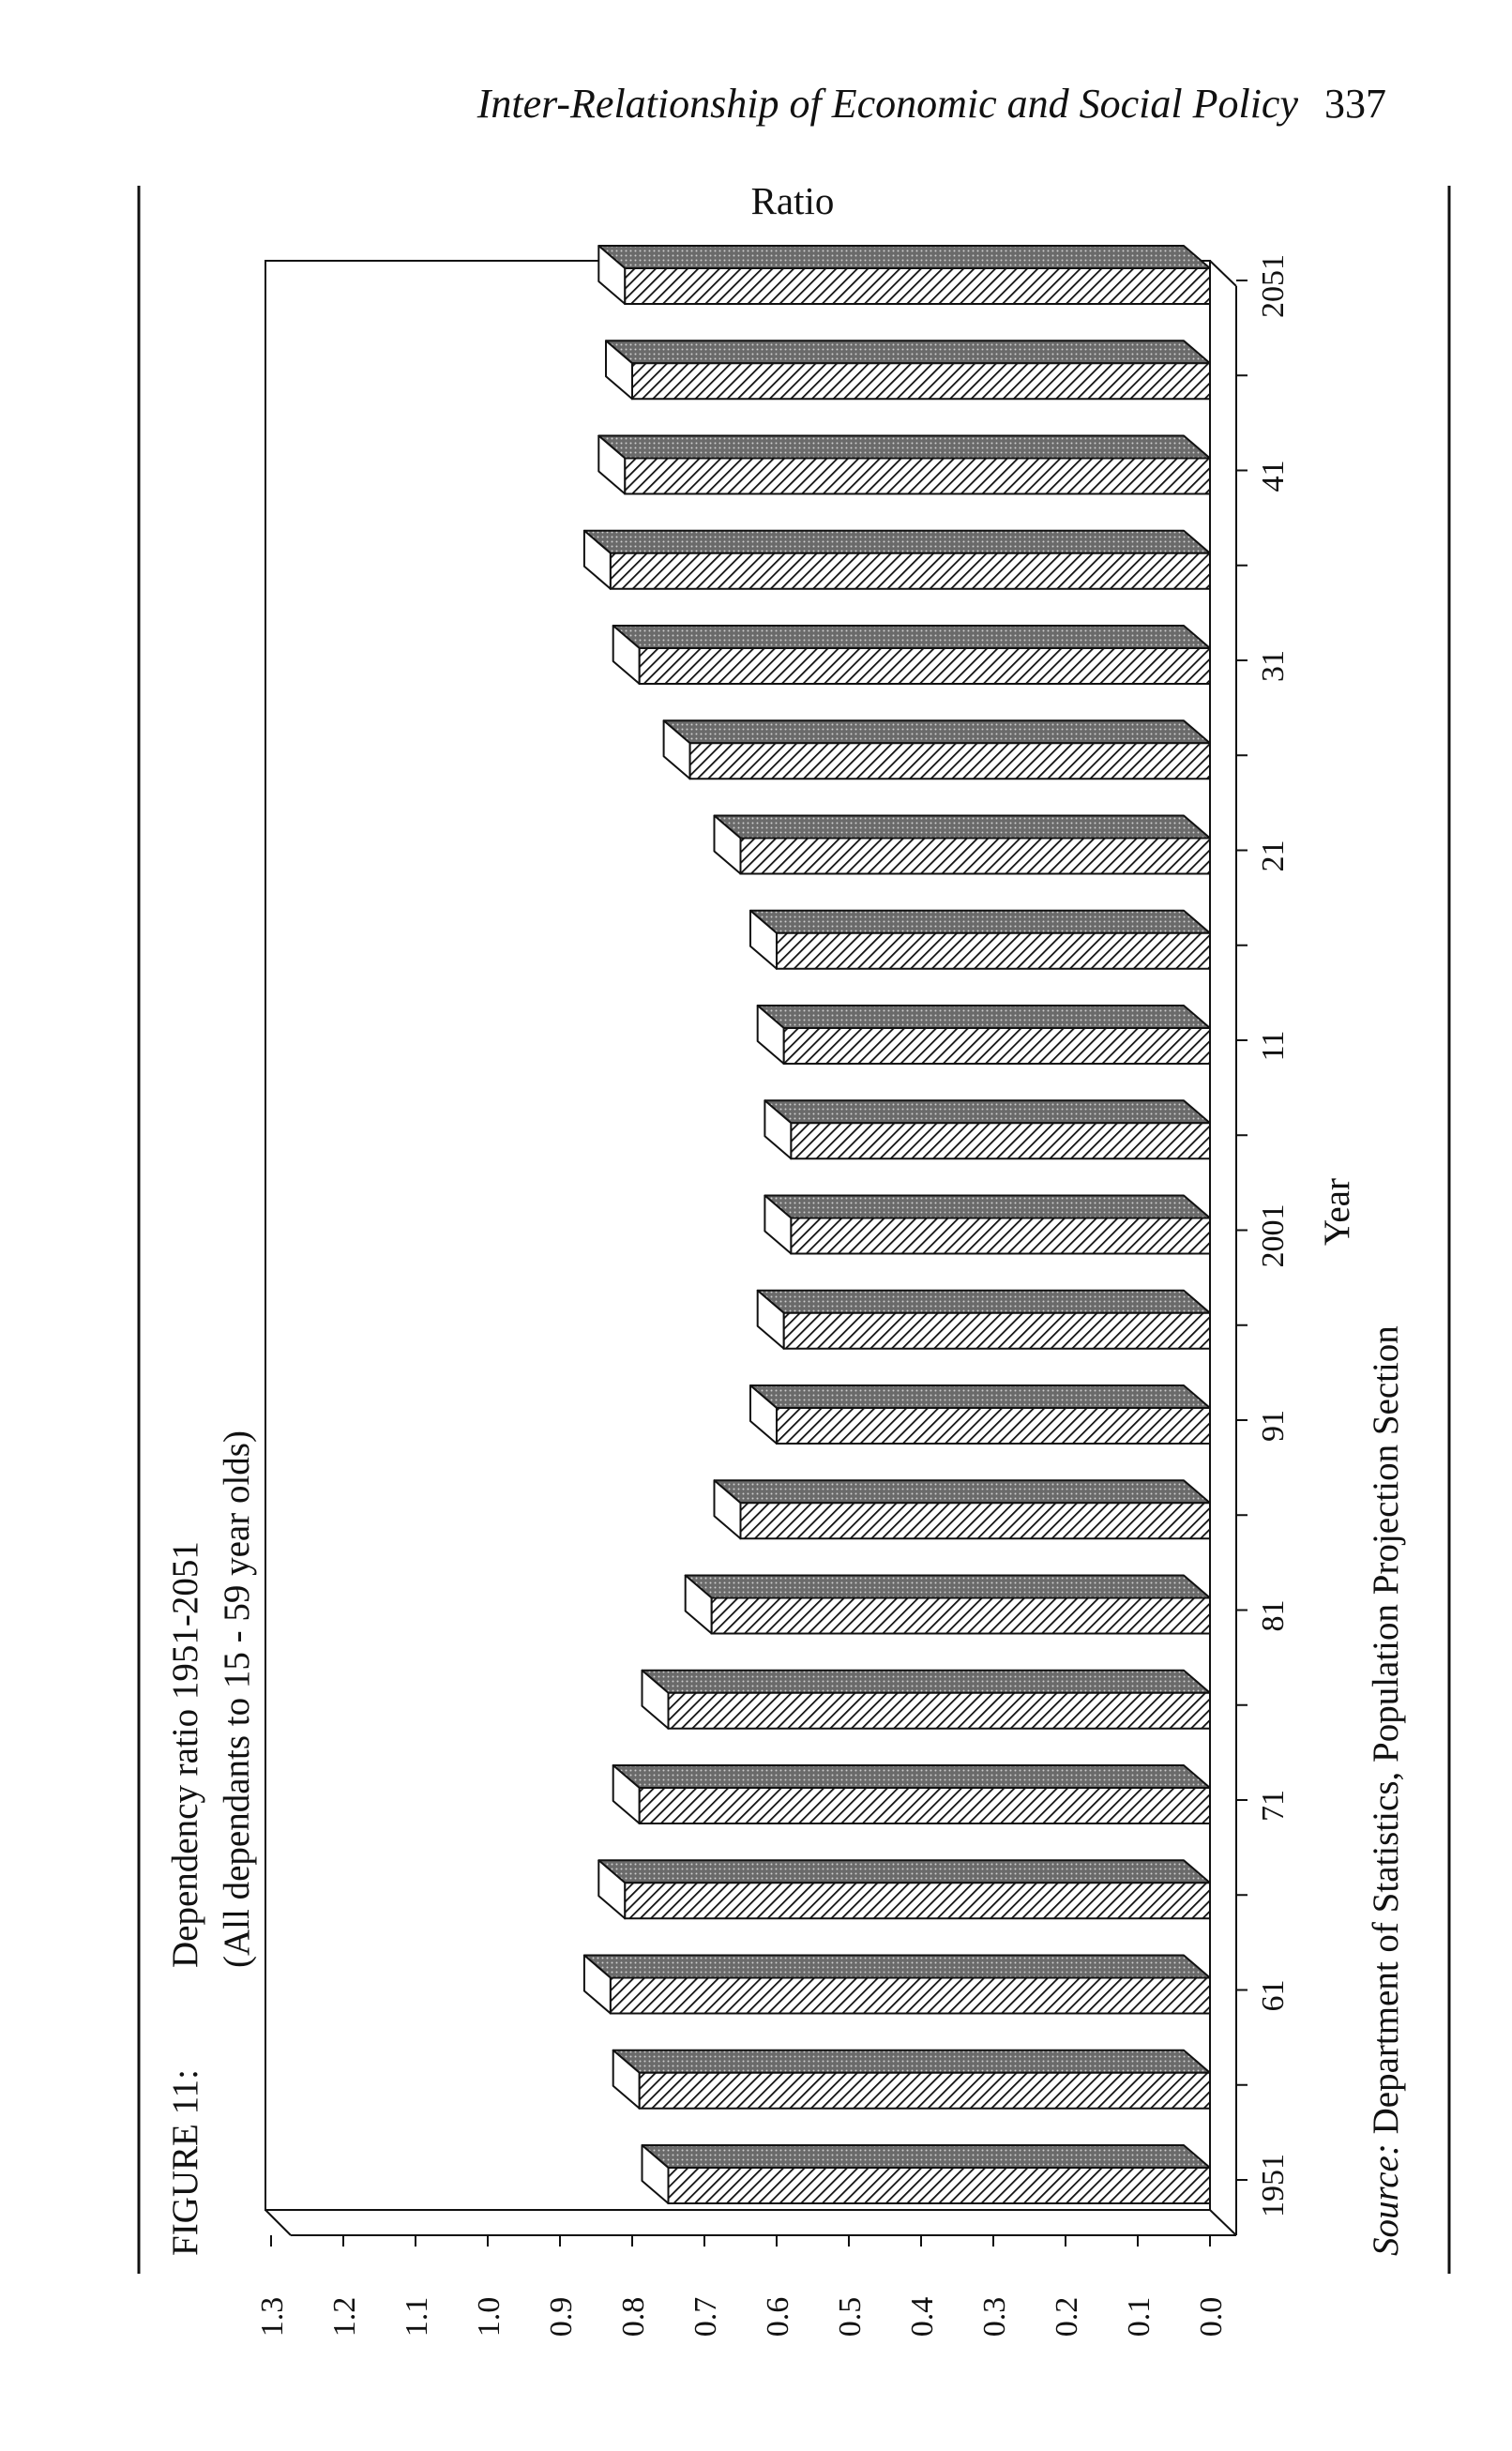  What do you see at coordinates (1067, 2317) in the screenshot?
I see `value-tick-label: 0.2` at bounding box center [1067, 2317].